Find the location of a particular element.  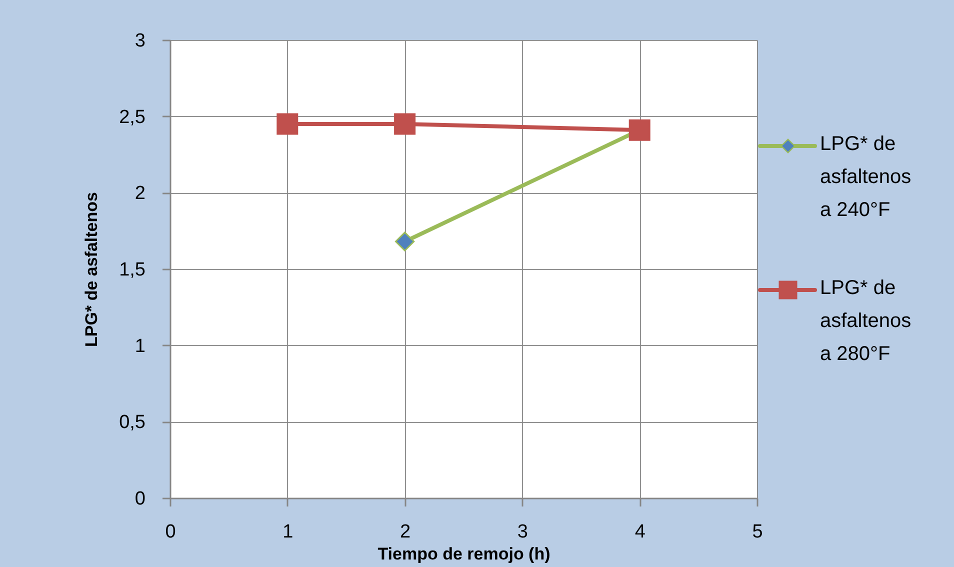

y-tick-label: 2,5 is located at coordinates (132, 117).